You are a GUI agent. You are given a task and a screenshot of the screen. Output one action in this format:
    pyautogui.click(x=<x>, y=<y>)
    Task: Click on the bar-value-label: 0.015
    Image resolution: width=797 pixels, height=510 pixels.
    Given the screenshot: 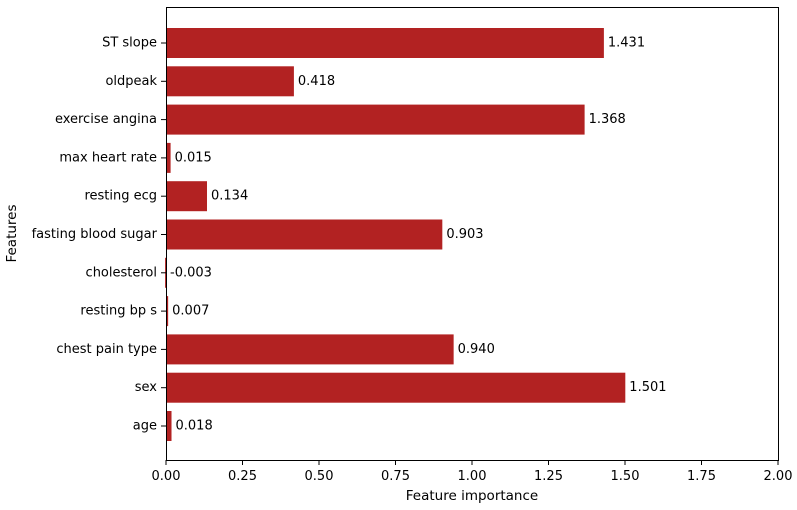 What is the action you would take?
    pyautogui.click(x=193, y=157)
    